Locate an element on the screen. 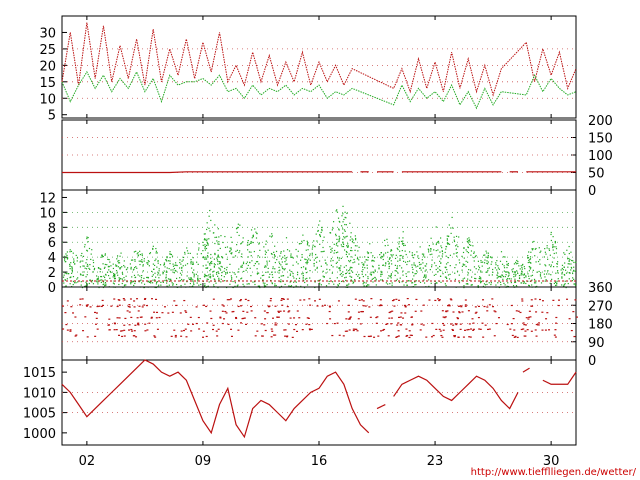 The width and height of the screenshot is (640, 480). y-tick-label: 15 is located at coordinates (47, 83).